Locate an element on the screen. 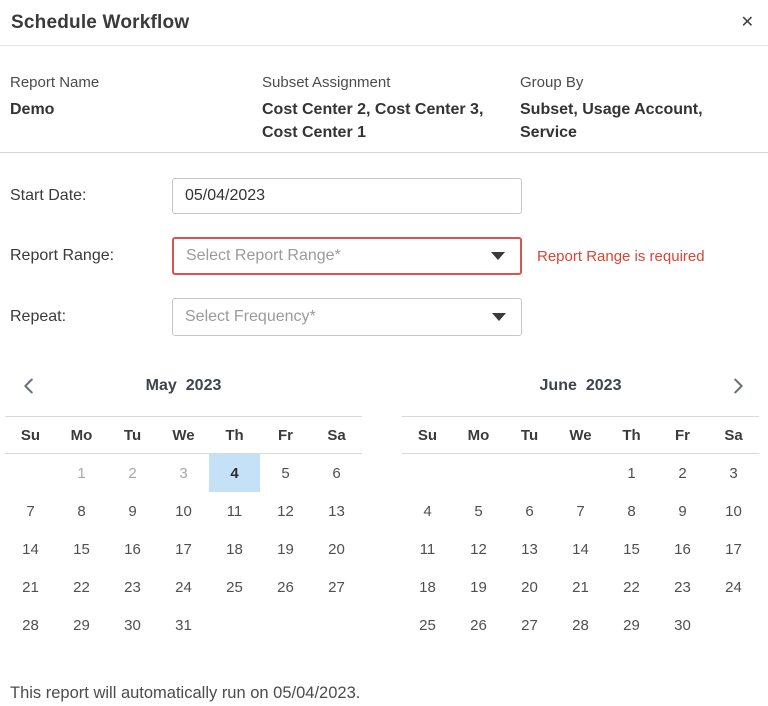 The image size is (768, 706). calendar-day: 2 is located at coordinates (682, 473).